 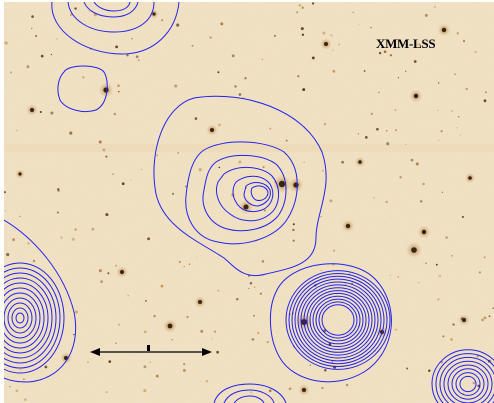 I want to click on contour-group-left-edge, so click(x=40, y=301).